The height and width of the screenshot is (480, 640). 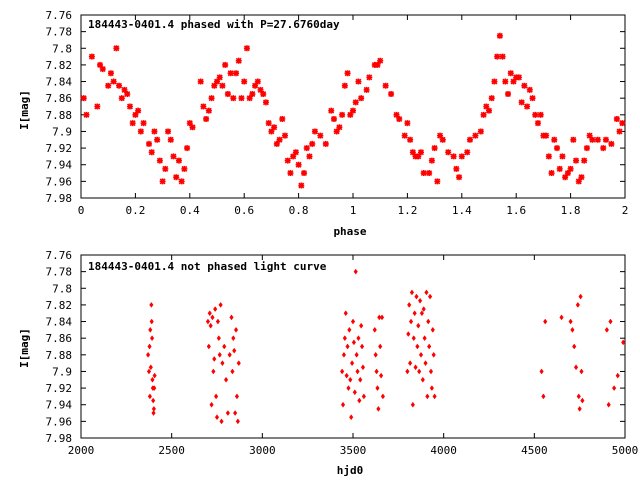 What do you see at coordinates (24, 348) in the screenshot?
I see `unphased-y-axis-label: I[mag]` at bounding box center [24, 348].